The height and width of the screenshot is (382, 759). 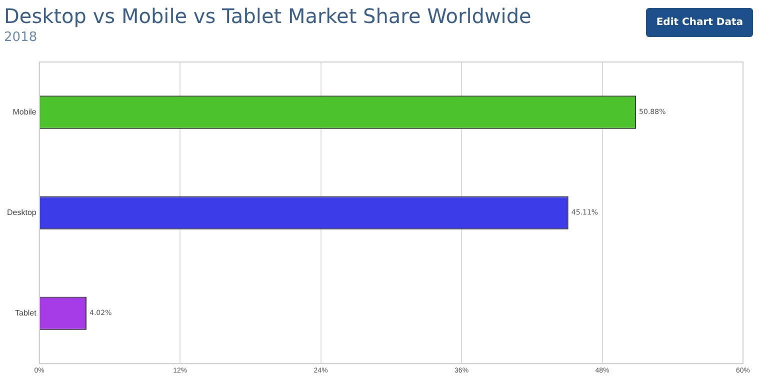 I want to click on y-tick-label: Tablet, so click(x=26, y=313).